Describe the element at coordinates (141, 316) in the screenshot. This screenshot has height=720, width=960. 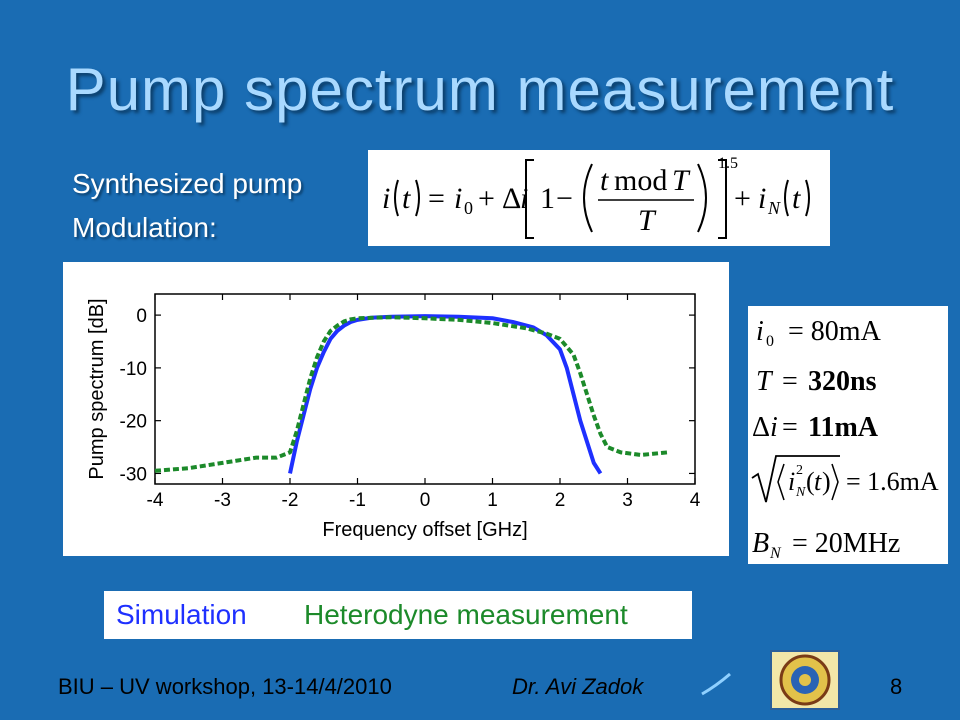
I see `y-tick-label: 0` at that location.